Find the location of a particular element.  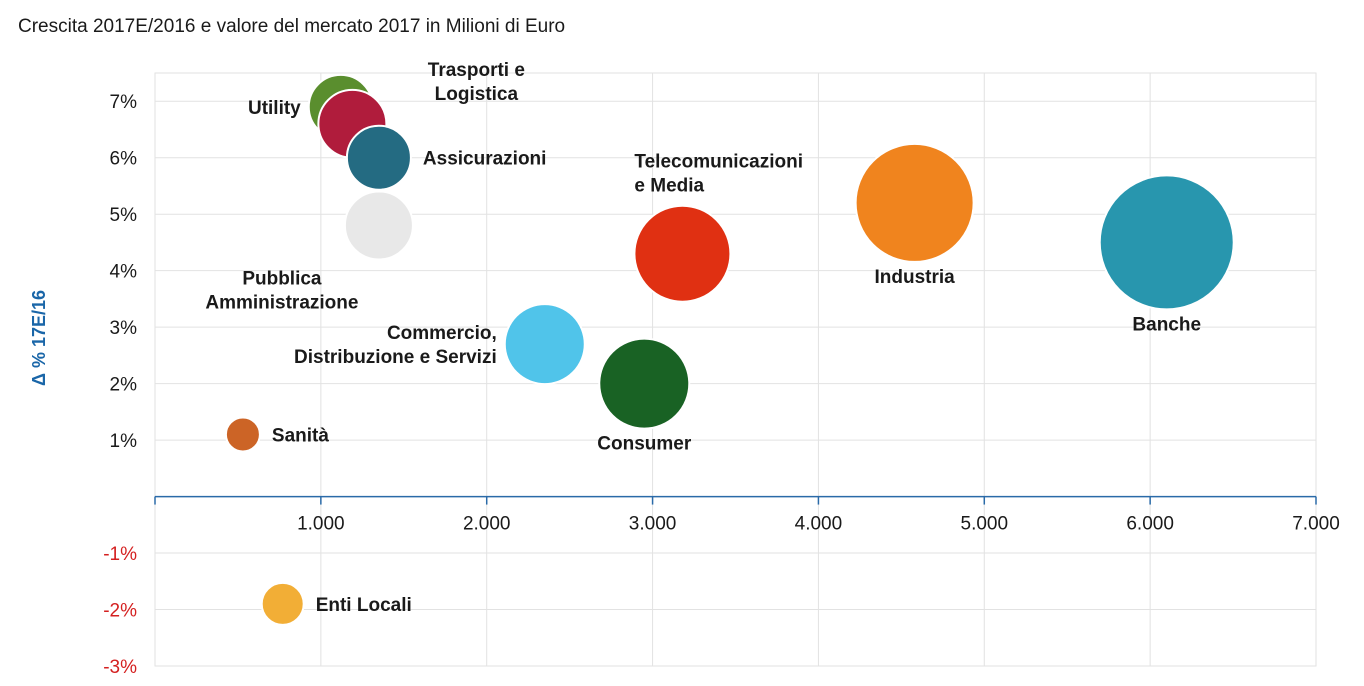

y-tick-label: 3% is located at coordinates (124, 328).